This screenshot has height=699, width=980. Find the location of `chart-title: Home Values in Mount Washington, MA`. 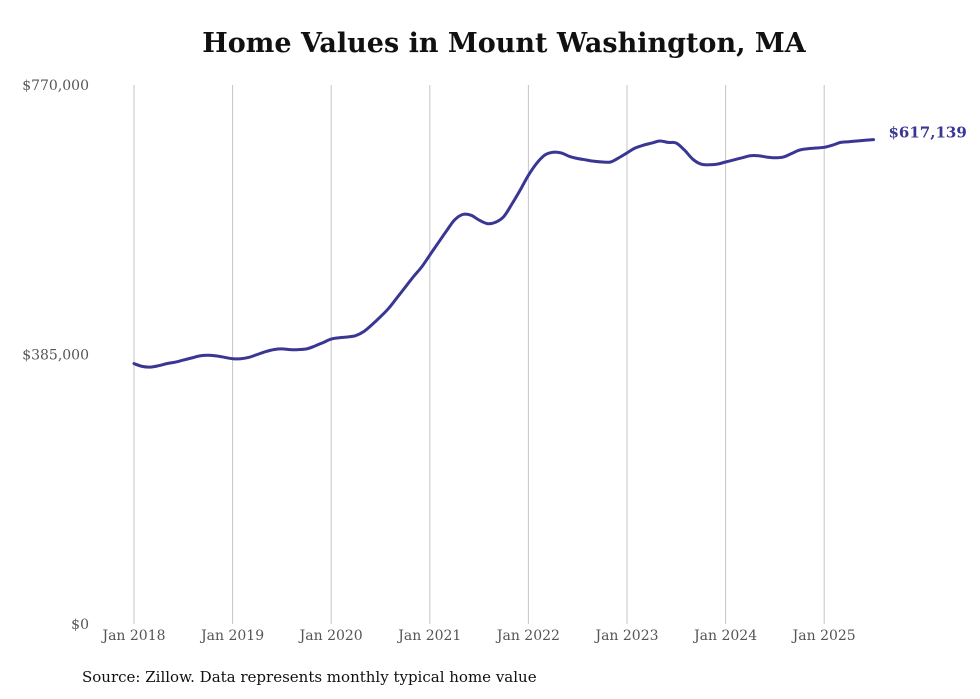

chart-title: Home Values in Mount Washington, MA is located at coordinates (504, 43).